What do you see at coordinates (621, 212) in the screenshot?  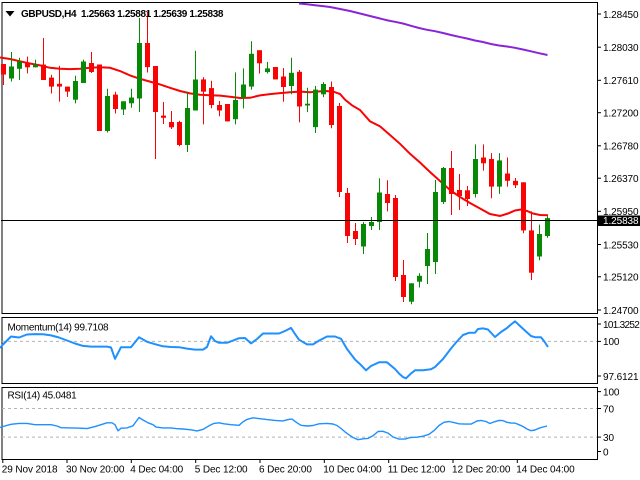 I see `svg-text: 1.25950` at bounding box center [621, 212].